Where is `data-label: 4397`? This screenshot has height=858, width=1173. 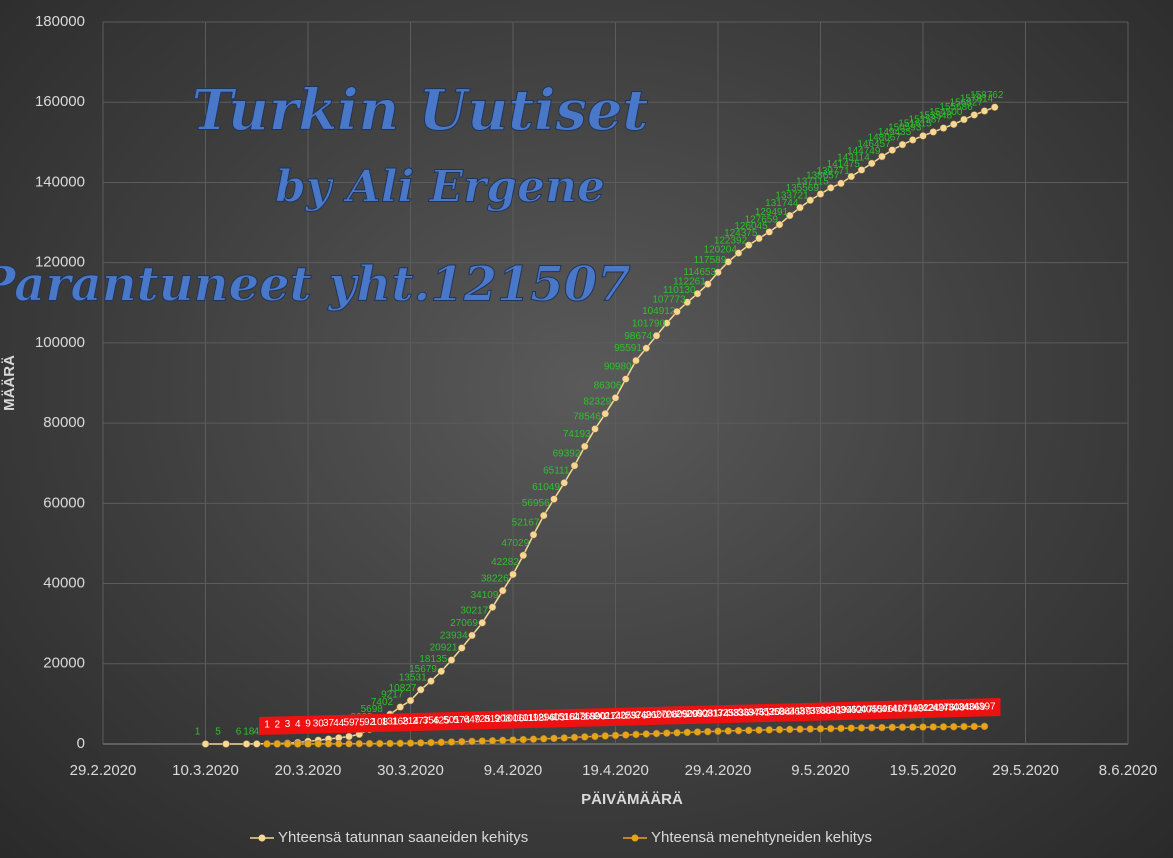
data-label: 4397 is located at coordinates (984, 707).